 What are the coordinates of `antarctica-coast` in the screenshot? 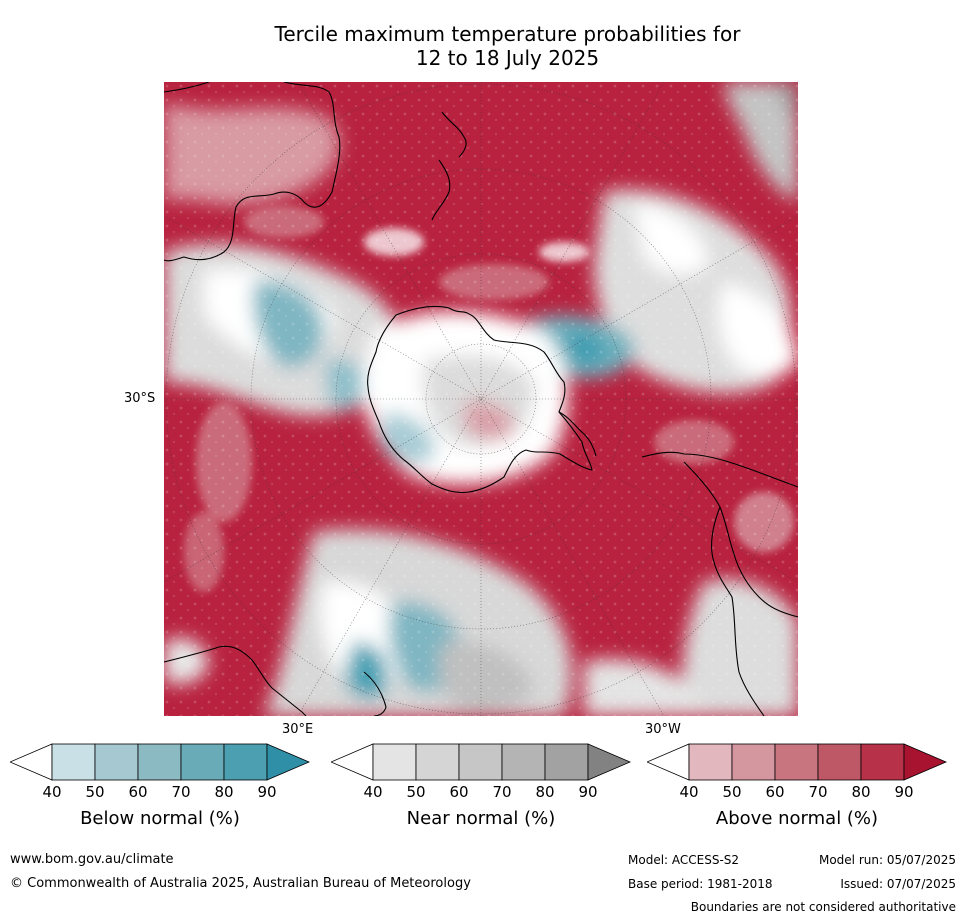 It's located at (480, 399).